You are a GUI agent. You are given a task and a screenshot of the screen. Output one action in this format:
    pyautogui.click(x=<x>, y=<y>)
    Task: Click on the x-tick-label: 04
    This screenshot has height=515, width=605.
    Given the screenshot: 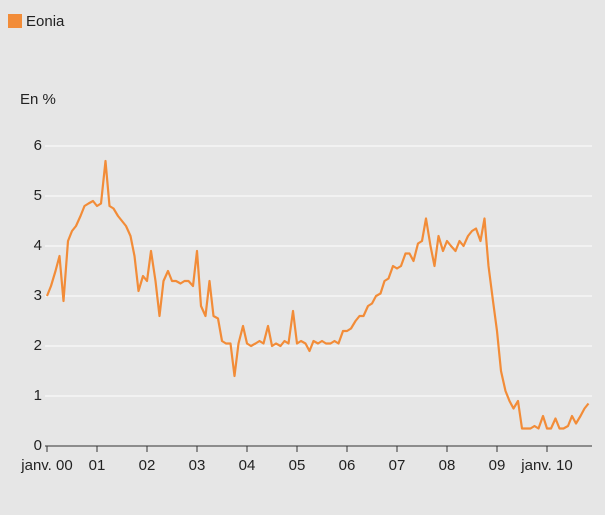 What is the action you would take?
    pyautogui.click(x=247, y=465)
    